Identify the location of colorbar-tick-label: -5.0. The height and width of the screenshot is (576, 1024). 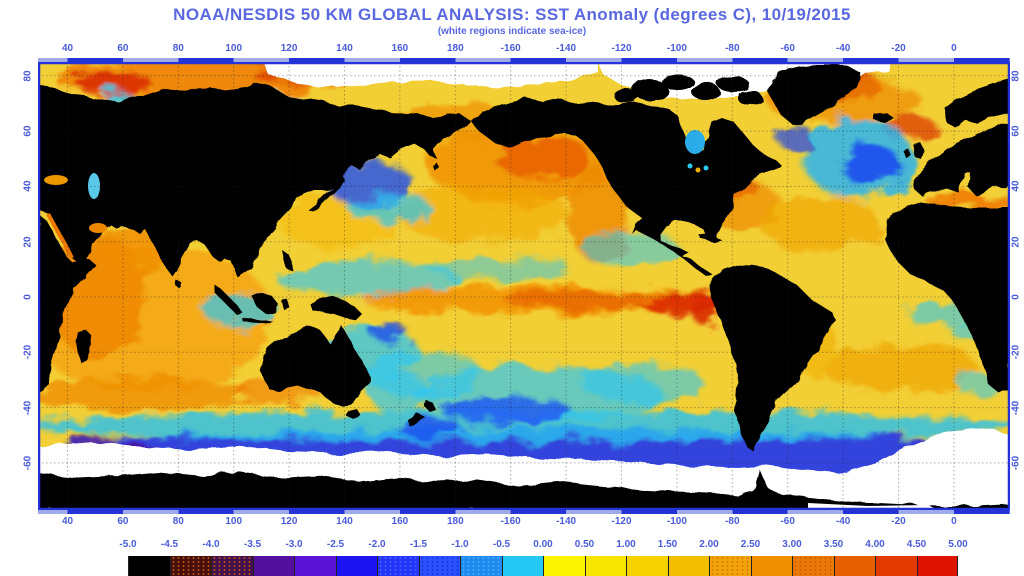
(128, 544).